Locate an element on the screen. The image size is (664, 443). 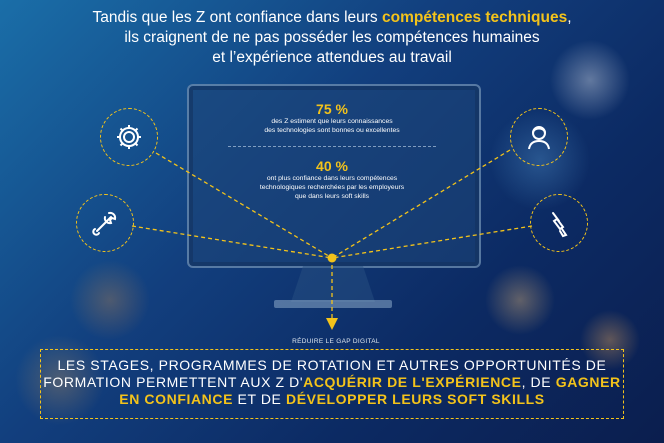
gear-icon is located at coordinates (129, 137).